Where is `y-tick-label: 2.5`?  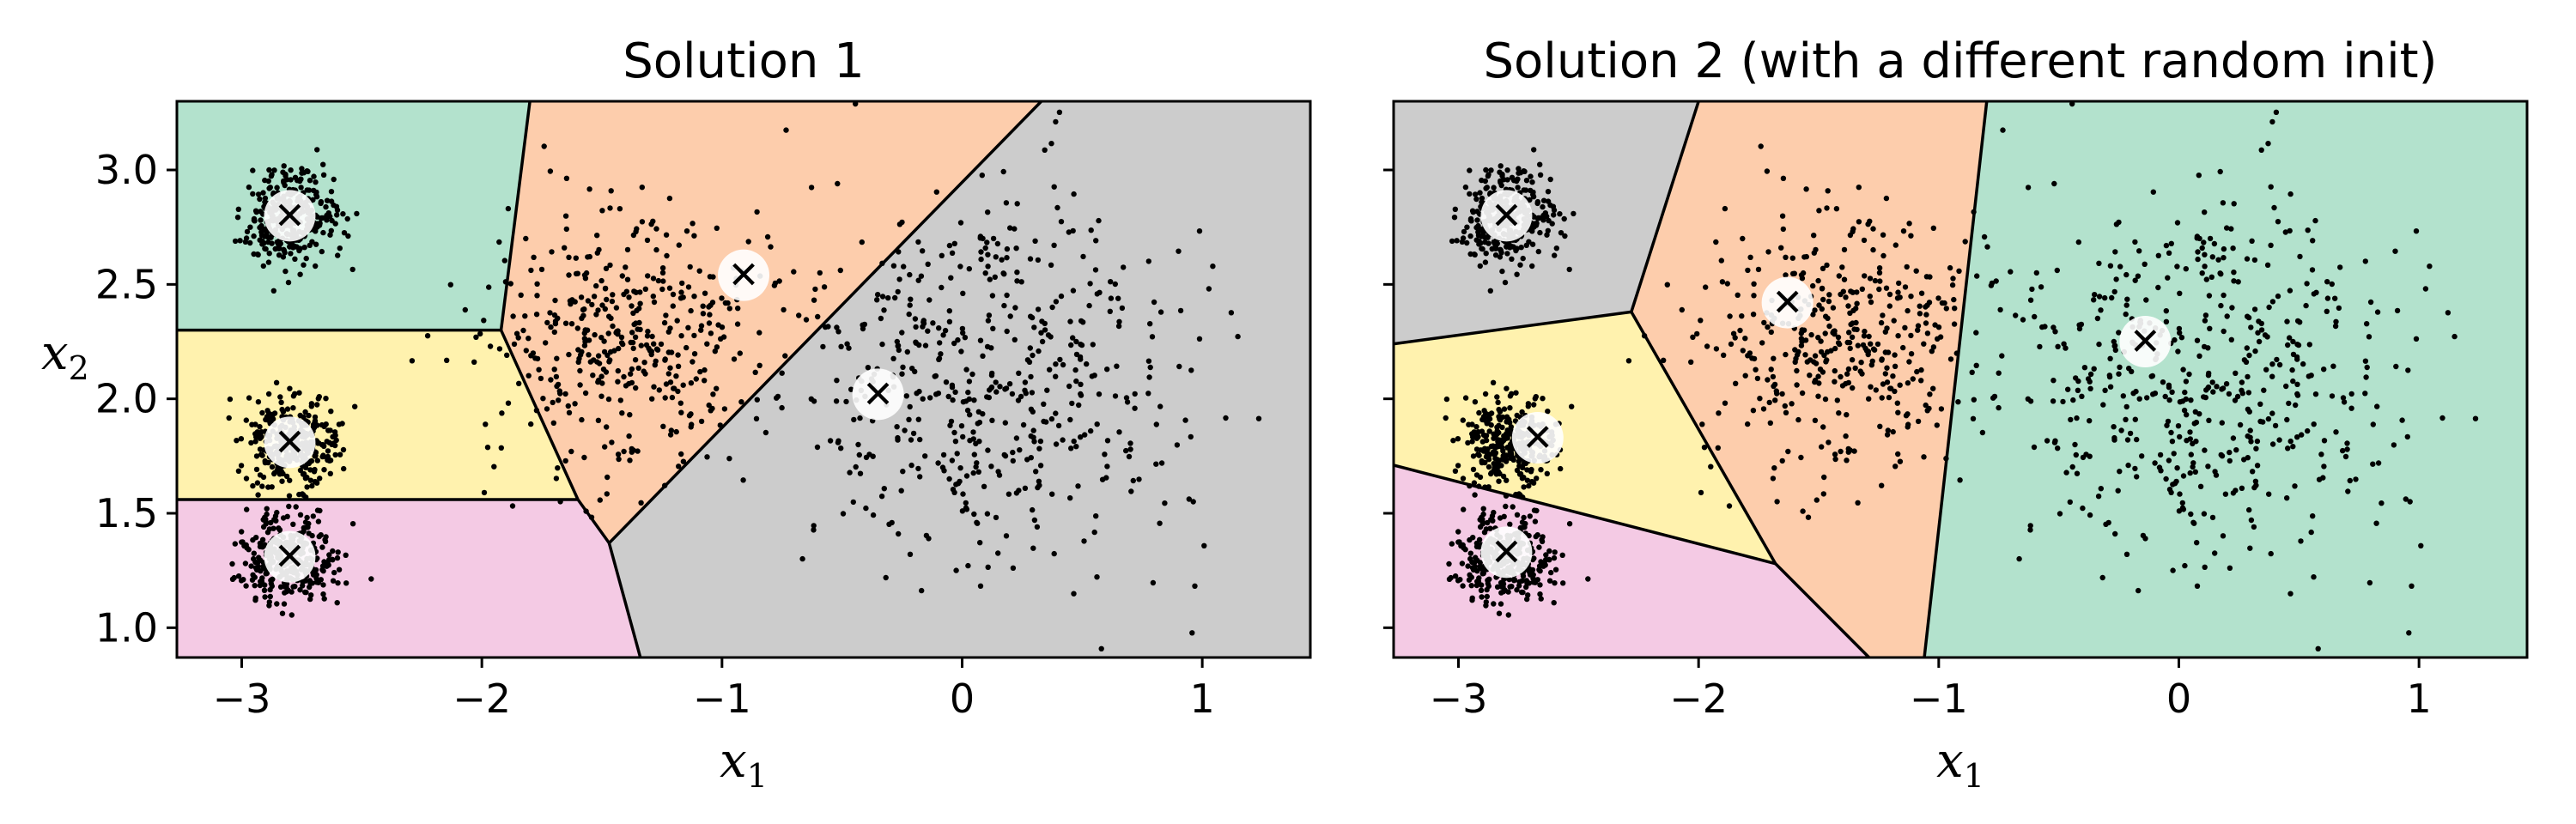
y-tick-label: 2.5 is located at coordinates (127, 284).